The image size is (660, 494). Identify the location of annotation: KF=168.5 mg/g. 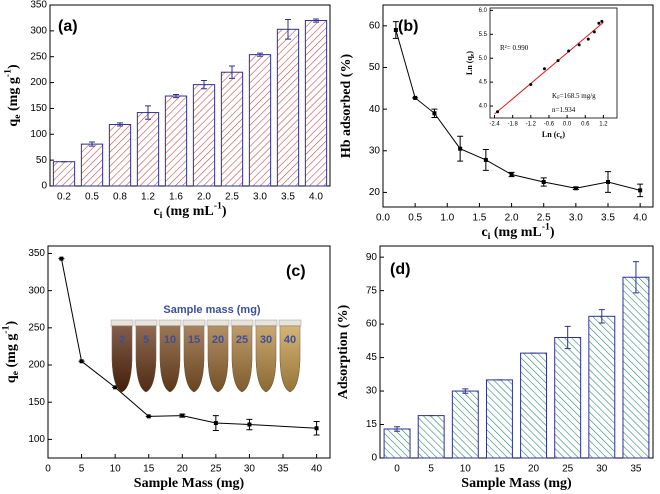
(574, 97).